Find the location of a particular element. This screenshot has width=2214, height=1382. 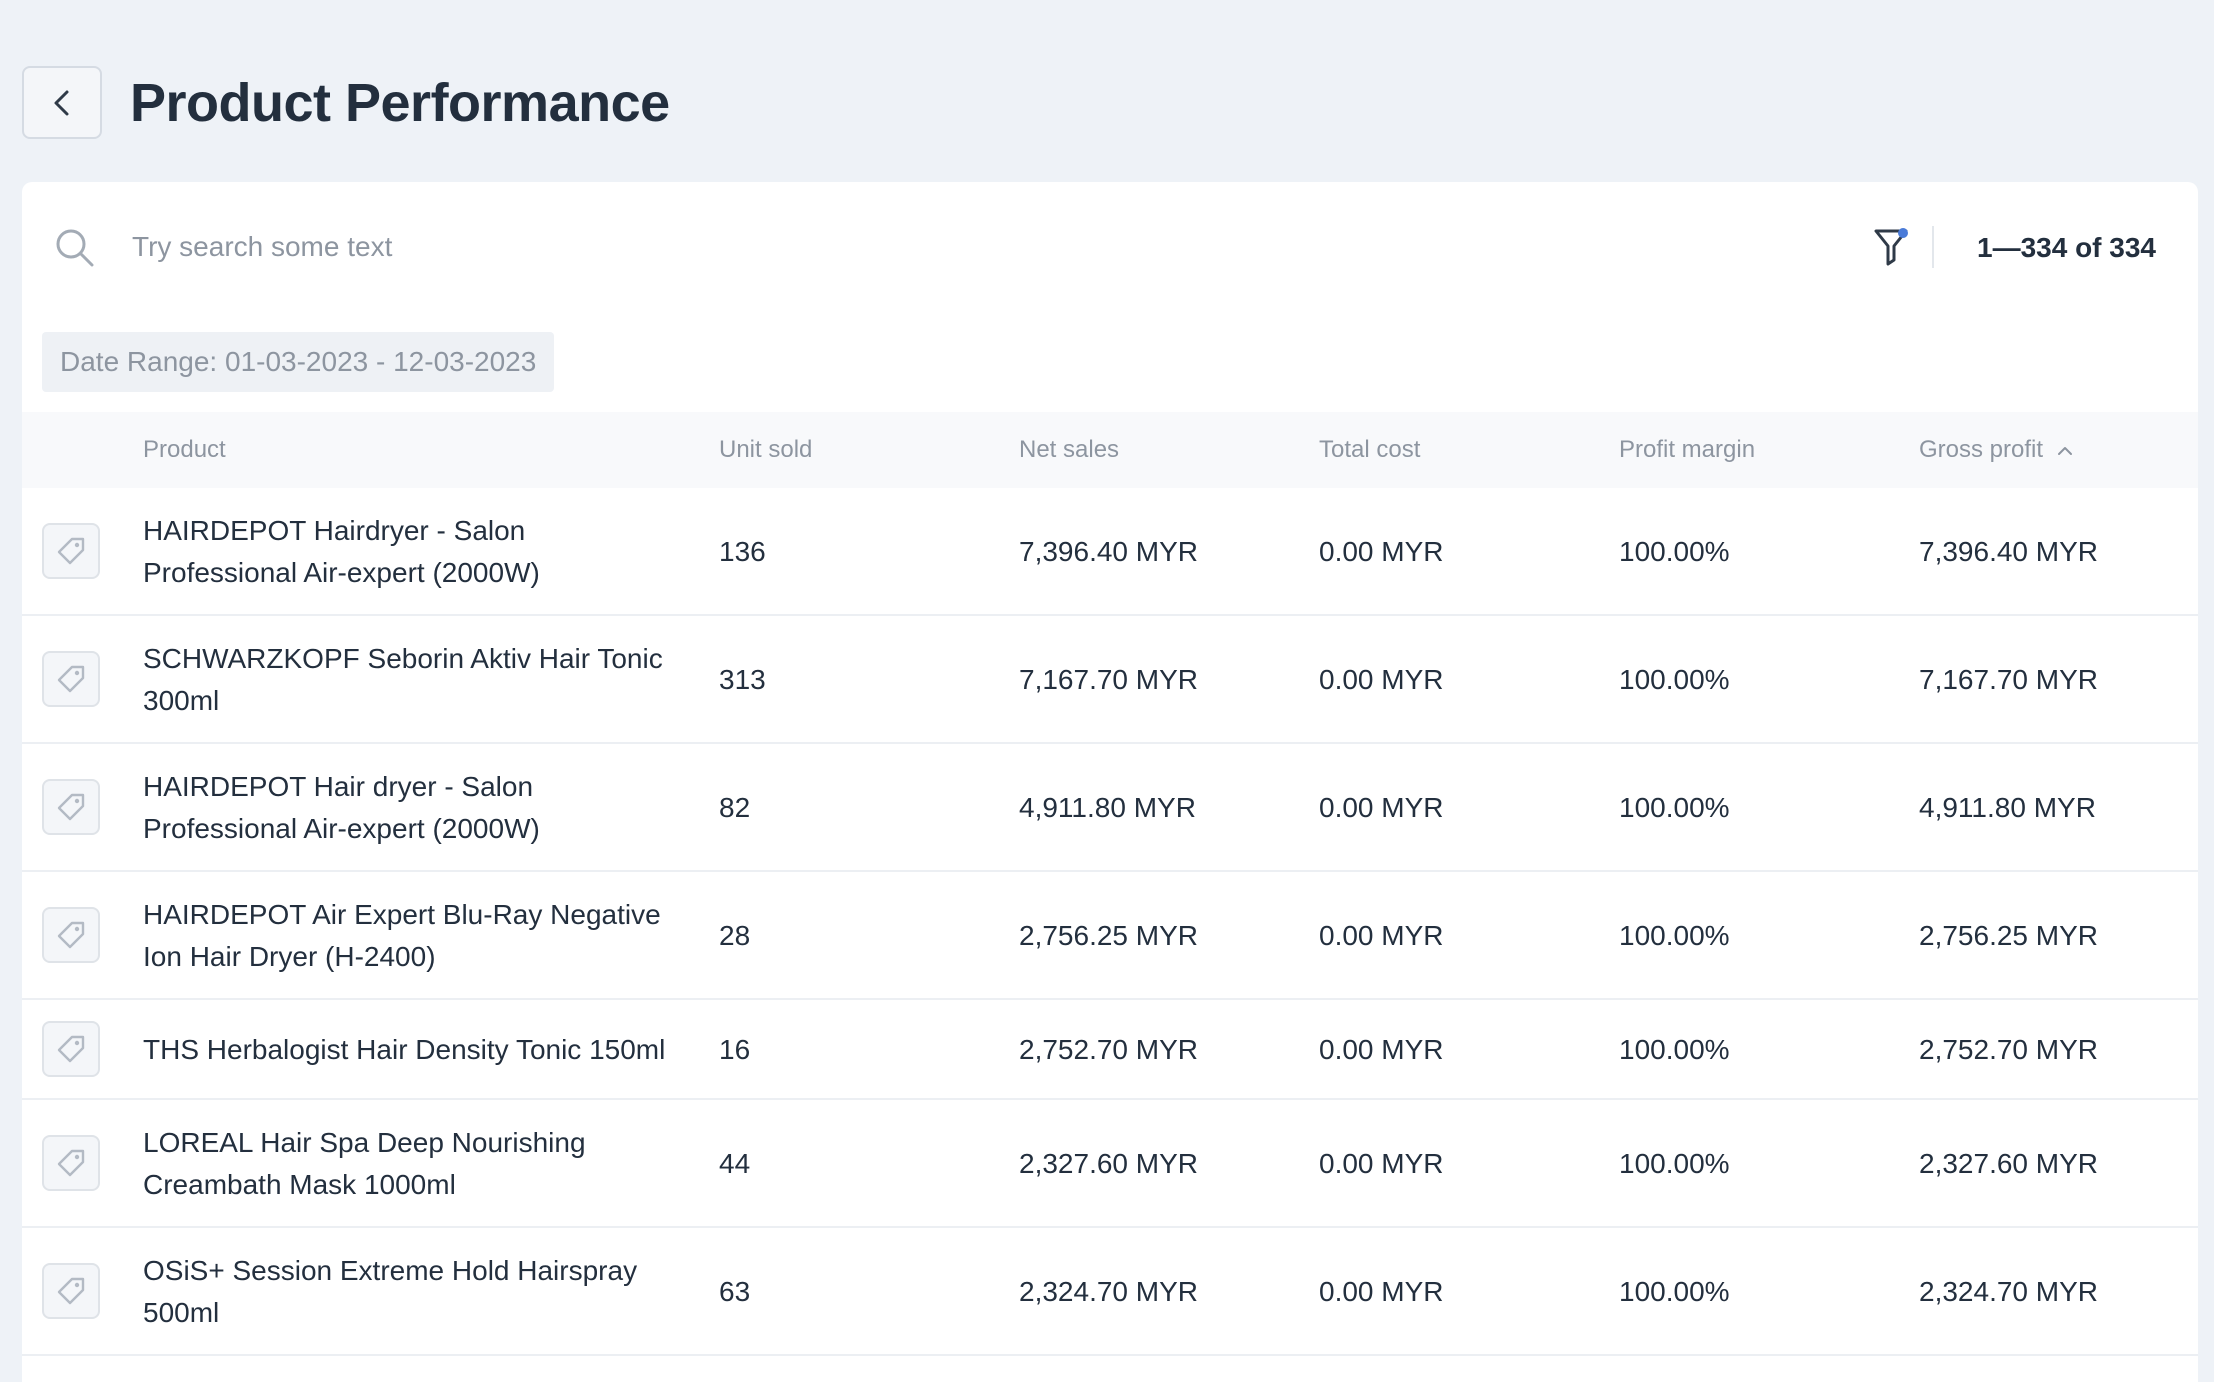

cell-net-sales: 2,324.70 MYR is located at coordinates (1108, 1291).